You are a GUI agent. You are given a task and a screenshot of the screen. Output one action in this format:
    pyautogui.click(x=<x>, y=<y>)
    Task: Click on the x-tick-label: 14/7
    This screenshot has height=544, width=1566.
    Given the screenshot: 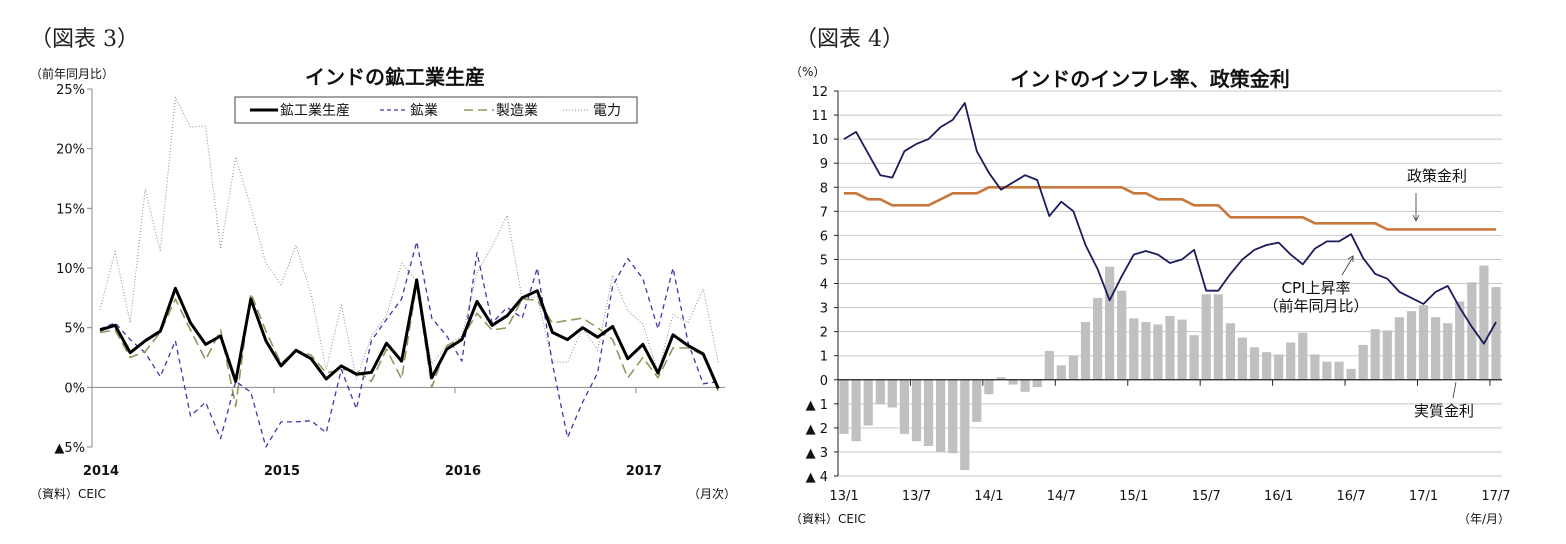 What is the action you would take?
    pyautogui.click(x=1061, y=496)
    